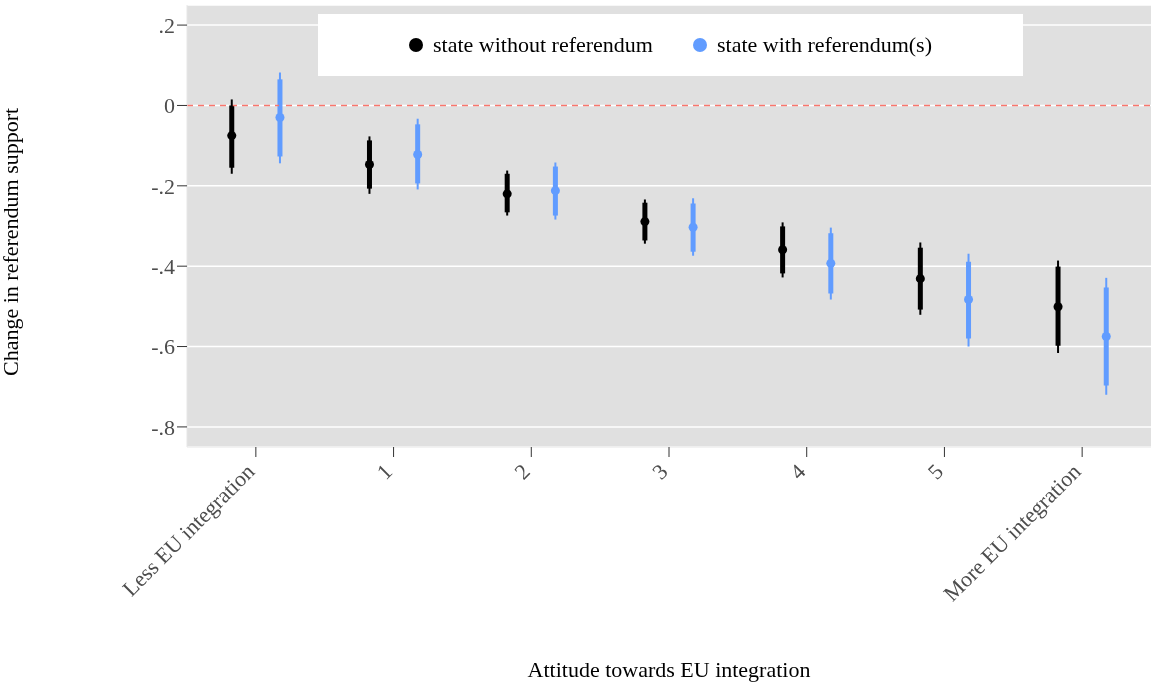  Describe the element at coordinates (669, 669) in the screenshot. I see `x-axis-title: Attitude towards EU integration` at that location.